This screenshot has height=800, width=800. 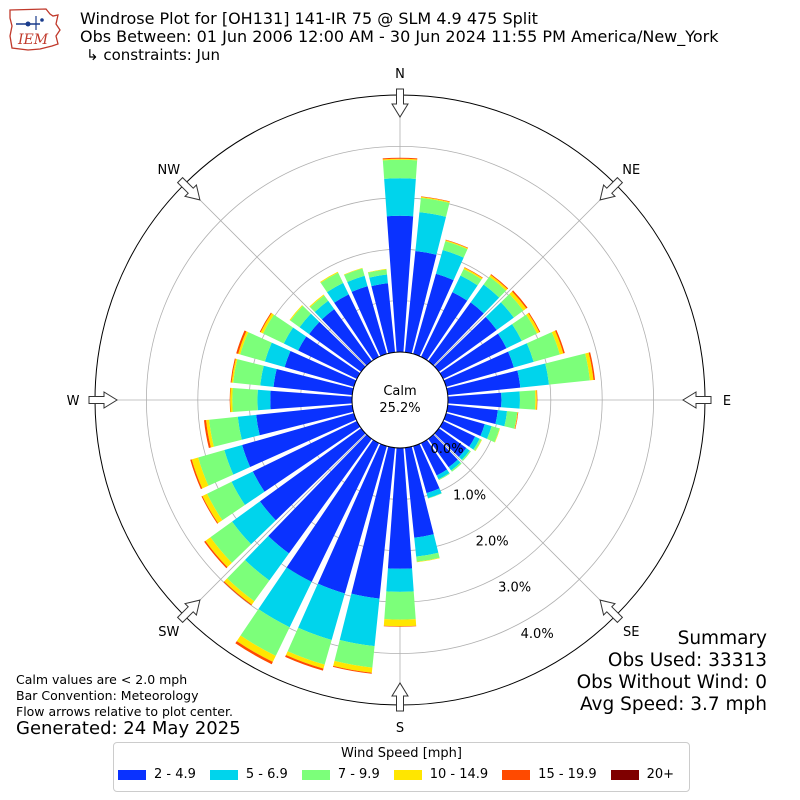 I want to click on legend-item: 7 - 9.9, so click(x=340, y=774).